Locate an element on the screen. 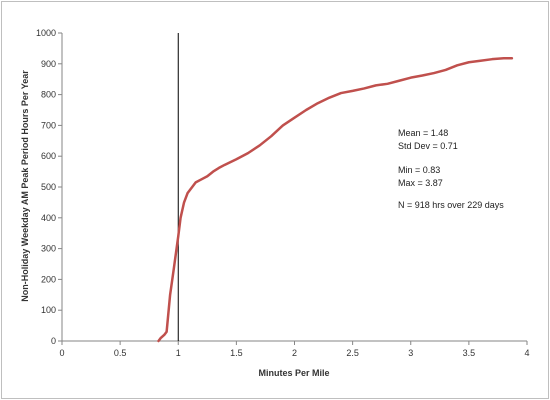 The width and height of the screenshot is (550, 400). x-tick-label: 0.5 is located at coordinates (120, 353).